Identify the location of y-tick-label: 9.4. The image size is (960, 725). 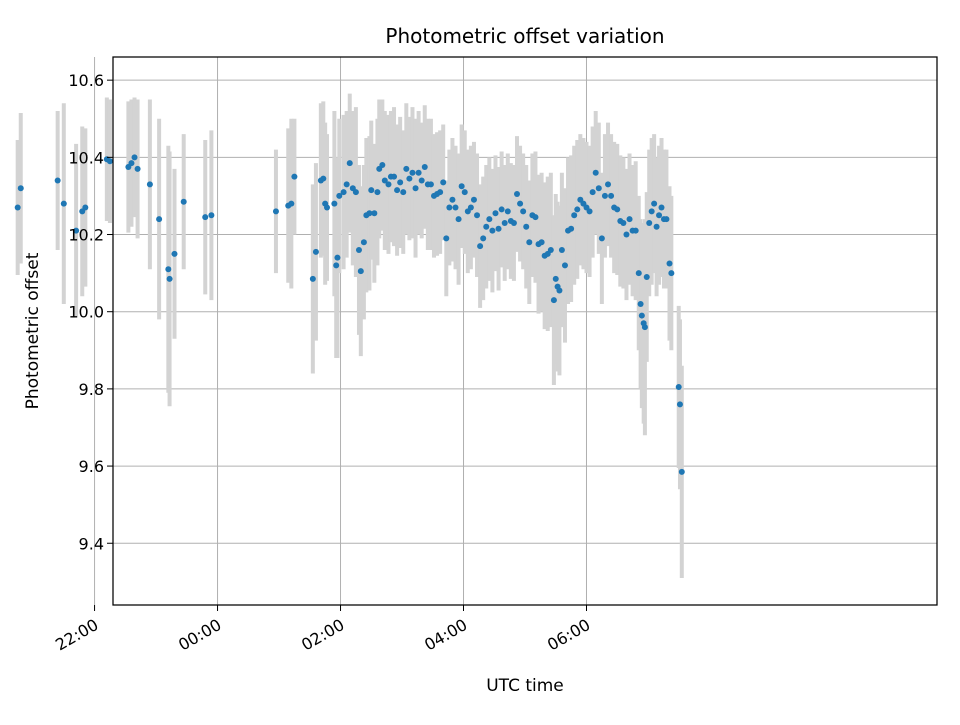
(91, 543).